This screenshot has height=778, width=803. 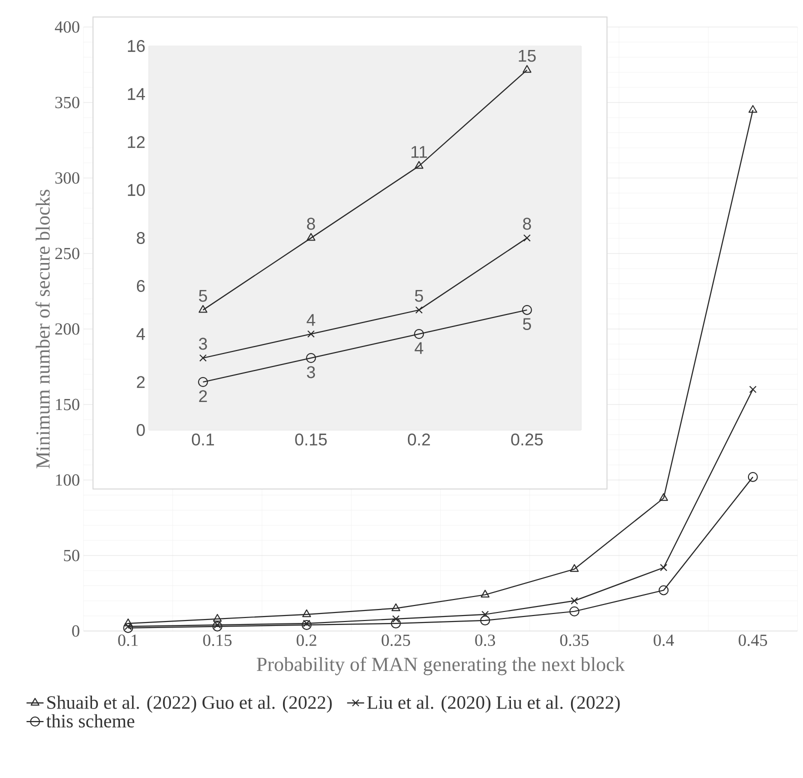 What do you see at coordinates (67, 27) in the screenshot?
I see `y-tick-label: 400` at bounding box center [67, 27].